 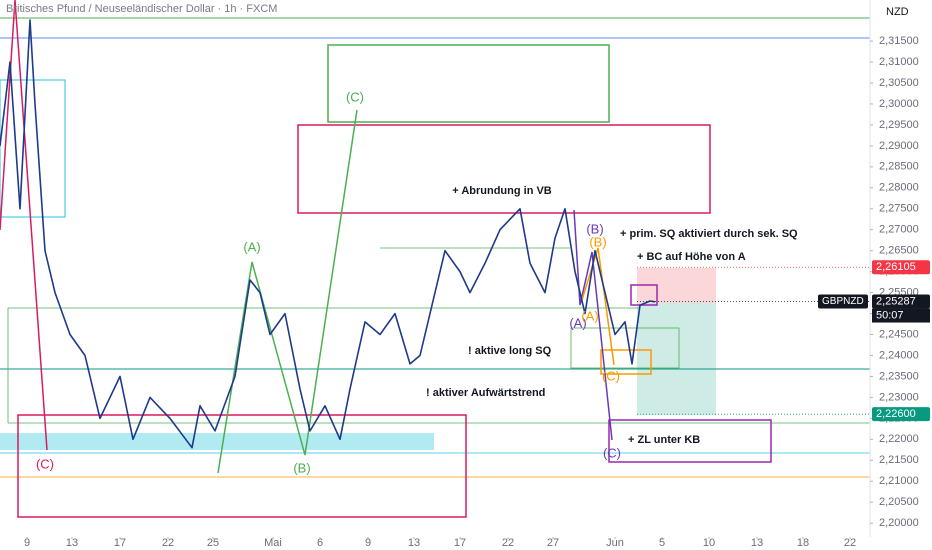 I want to click on x-tick-label: 25, so click(x=213, y=543).